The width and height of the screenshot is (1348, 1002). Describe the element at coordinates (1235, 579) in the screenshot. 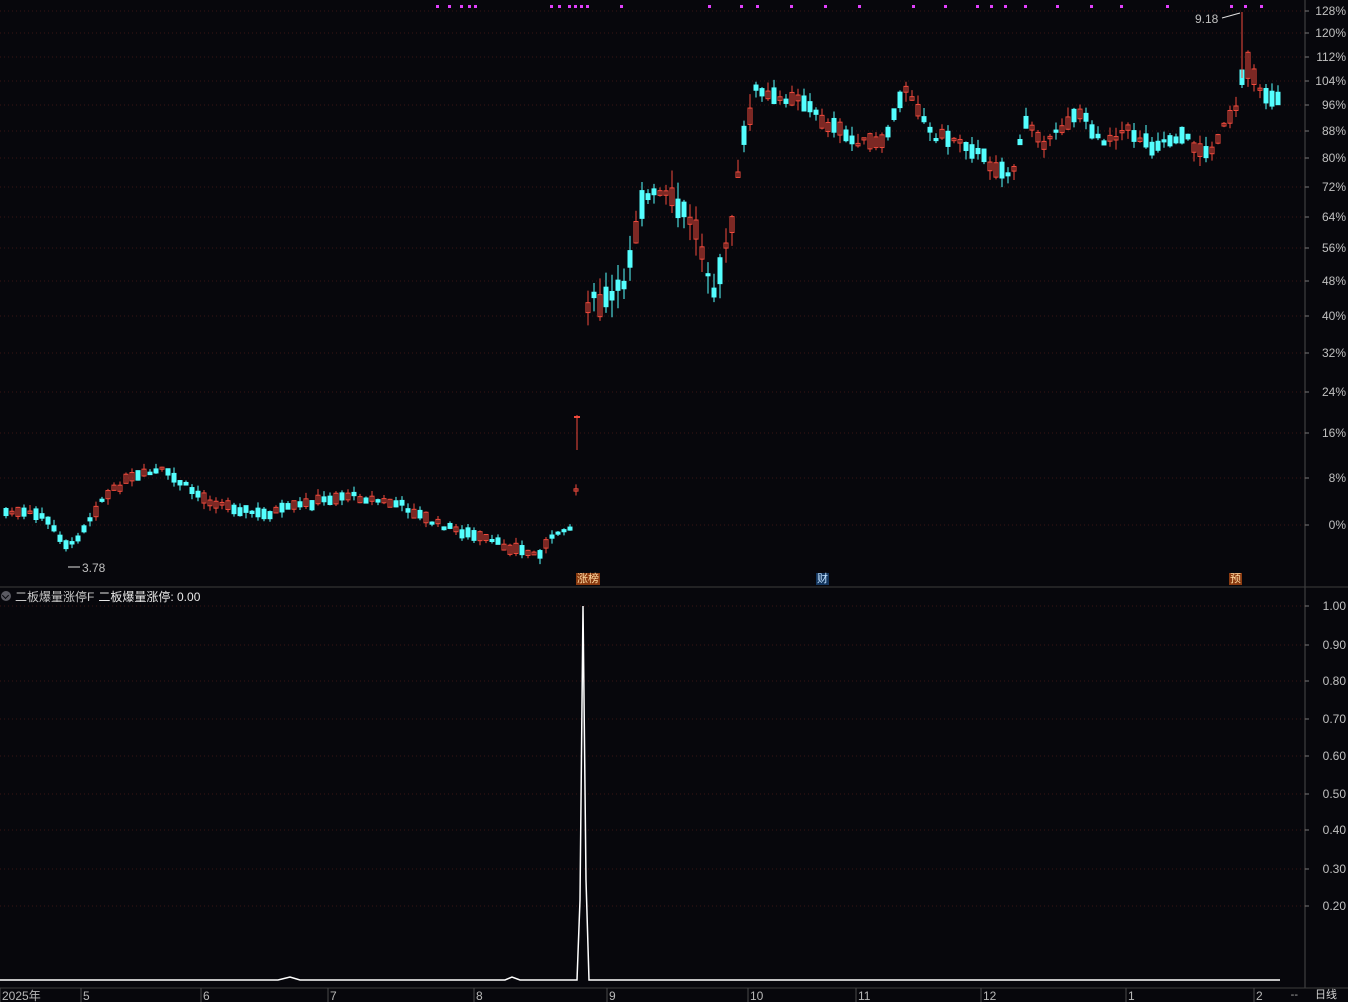

I see `event-tag-forecast: 预` at that location.